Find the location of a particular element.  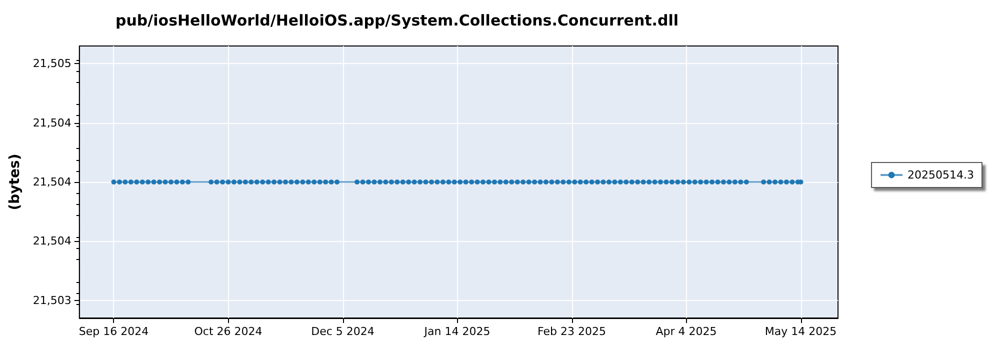

x-tick-label: Sep 16 2024 is located at coordinates (113, 331).